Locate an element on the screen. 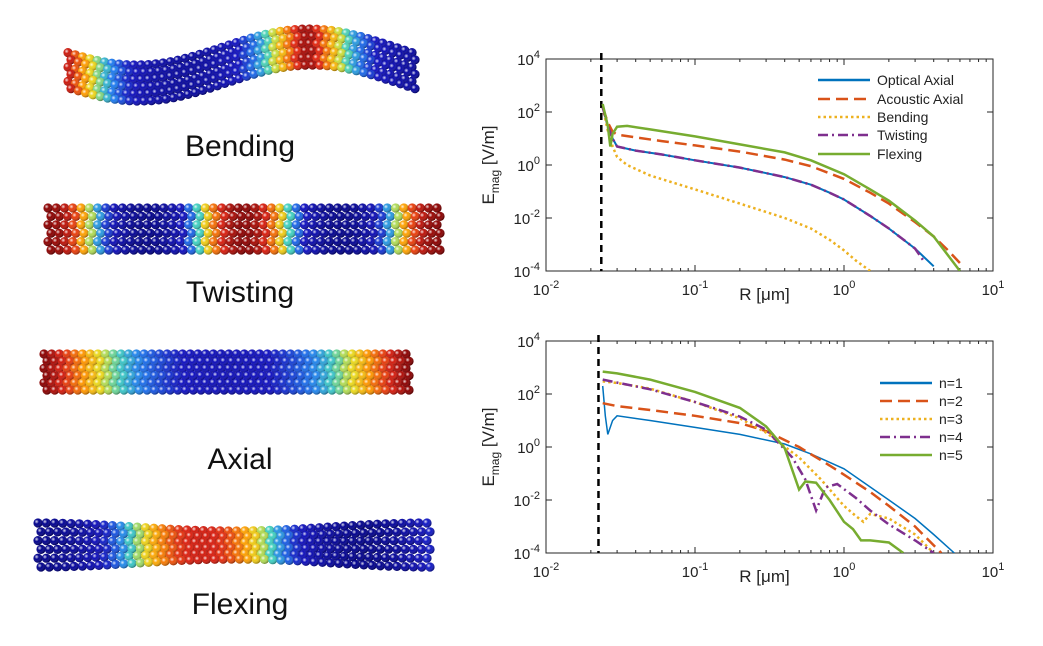 Image resolution: width=1043 pixels, height=646 pixels. axial-label: Axial is located at coordinates (240, 459).